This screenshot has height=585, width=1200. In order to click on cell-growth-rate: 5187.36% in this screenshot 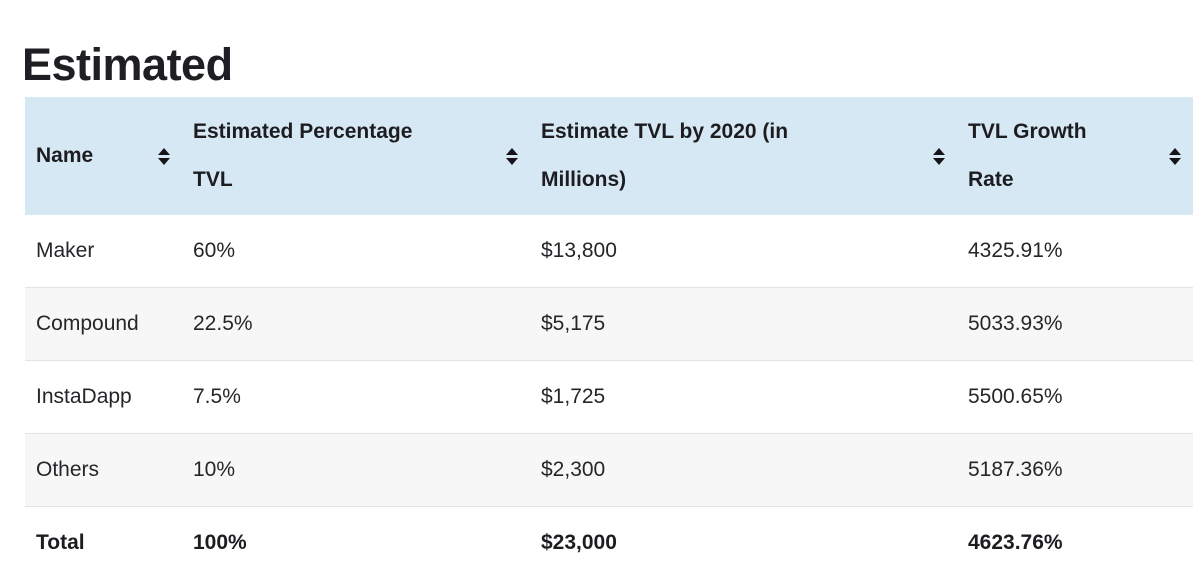, I will do `click(1075, 470)`.